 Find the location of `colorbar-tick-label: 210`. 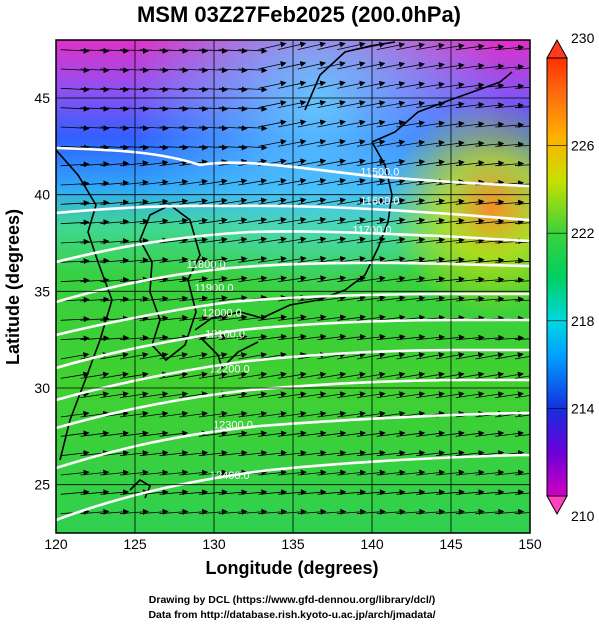

colorbar-tick-label: 210 is located at coordinates (583, 516).